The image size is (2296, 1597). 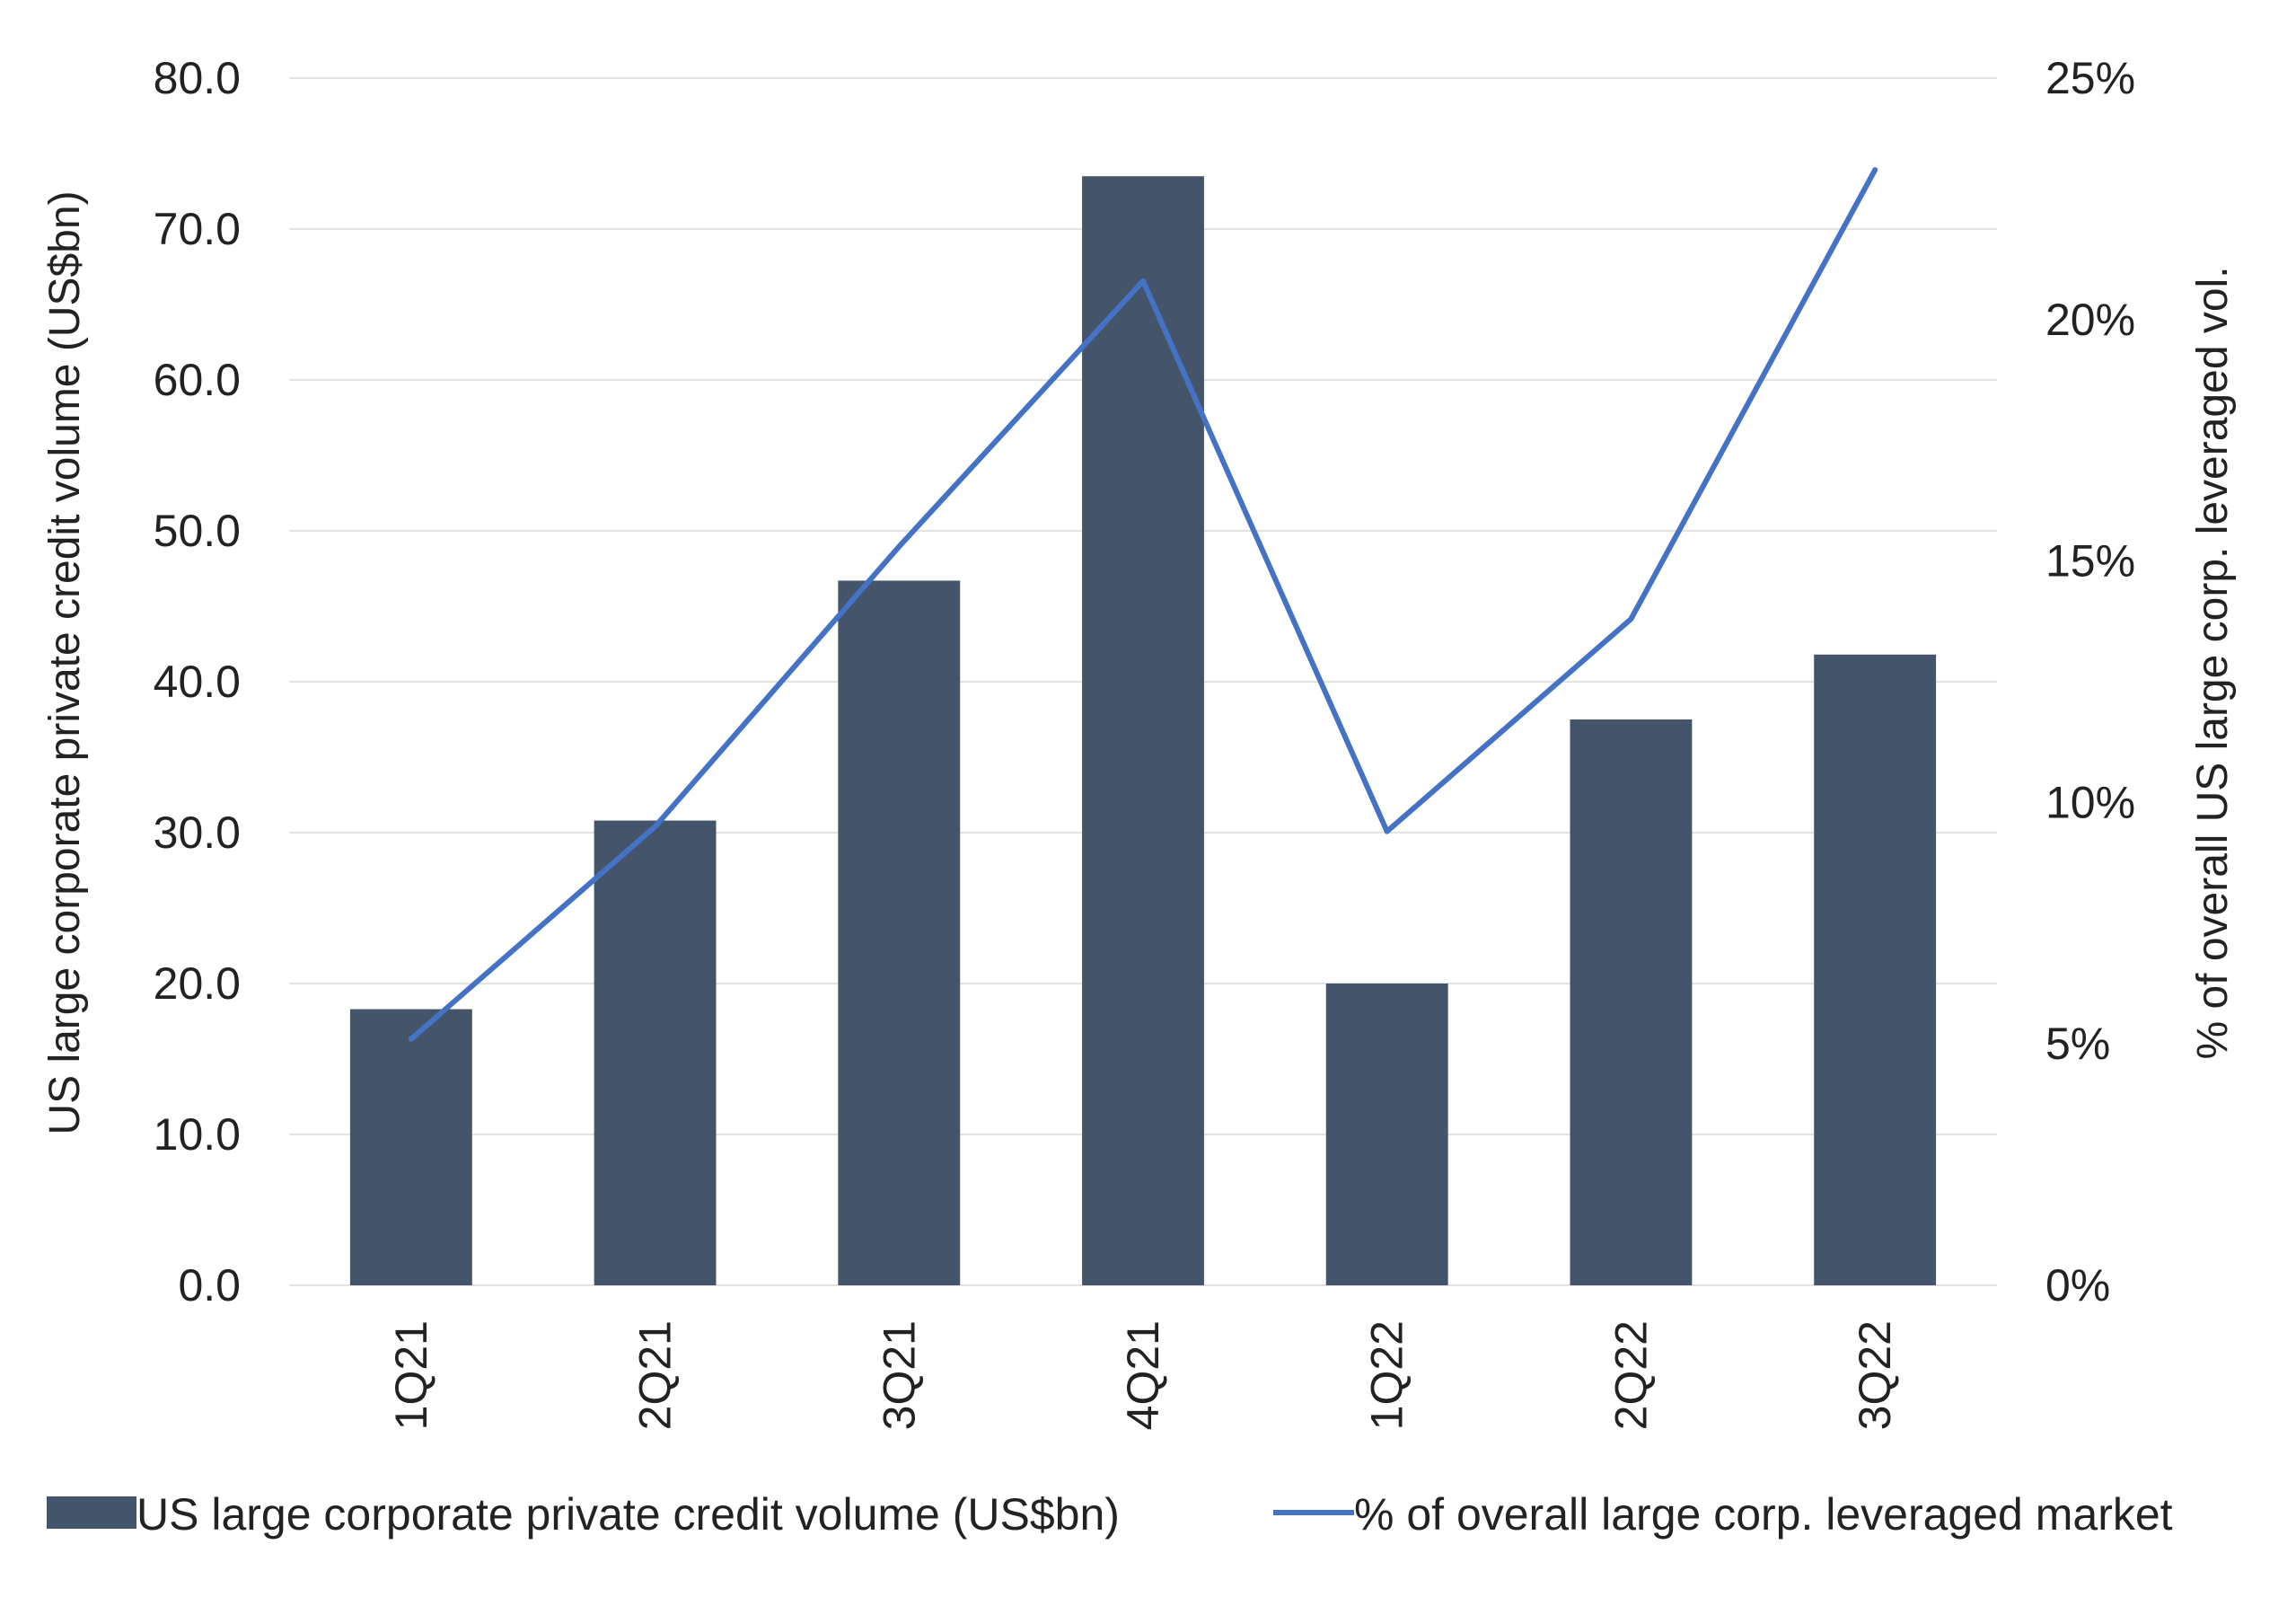 What do you see at coordinates (655, 1375) in the screenshot?
I see `x-tick-label: 2Q21` at bounding box center [655, 1375].